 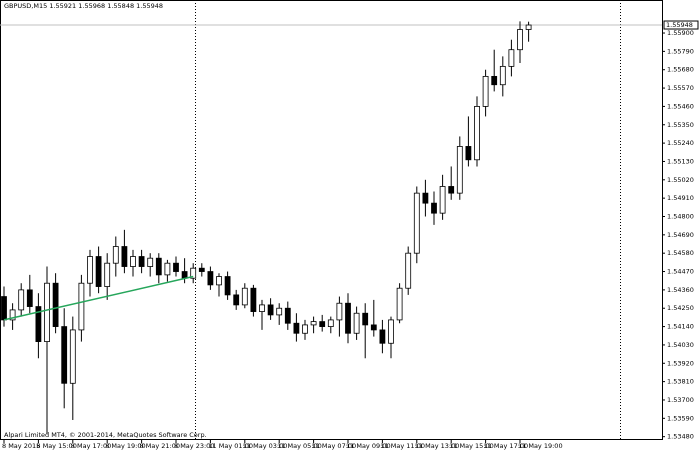 What do you see at coordinates (680, 125) in the screenshot?
I see `y-tick-label: 1.55350` at bounding box center [680, 125].